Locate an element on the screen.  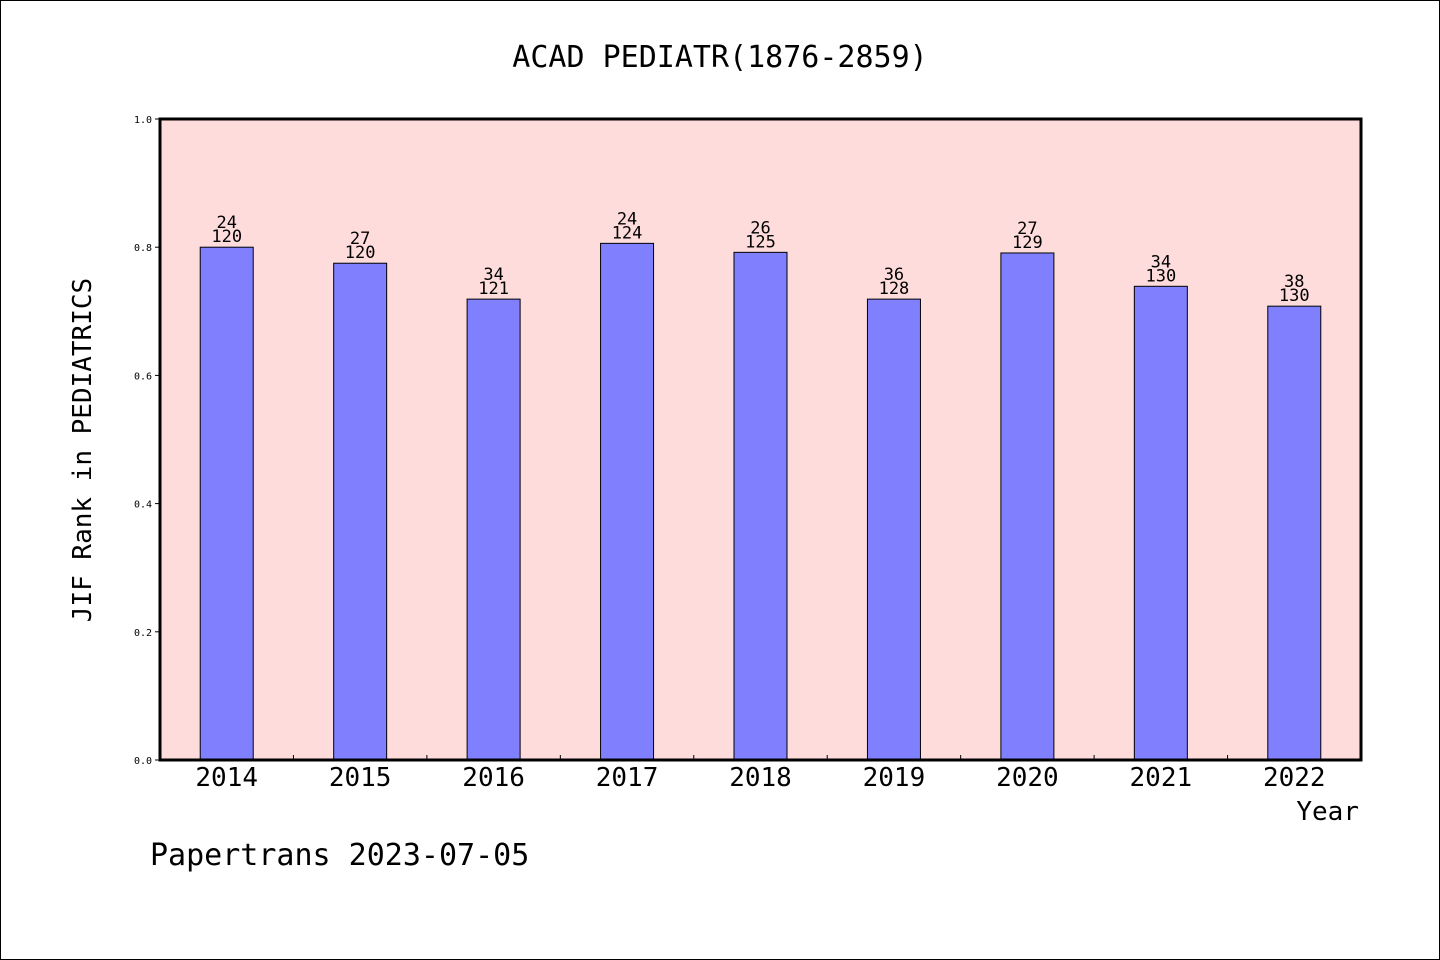
y-tick-label: 0.0 is located at coordinates (143, 761).